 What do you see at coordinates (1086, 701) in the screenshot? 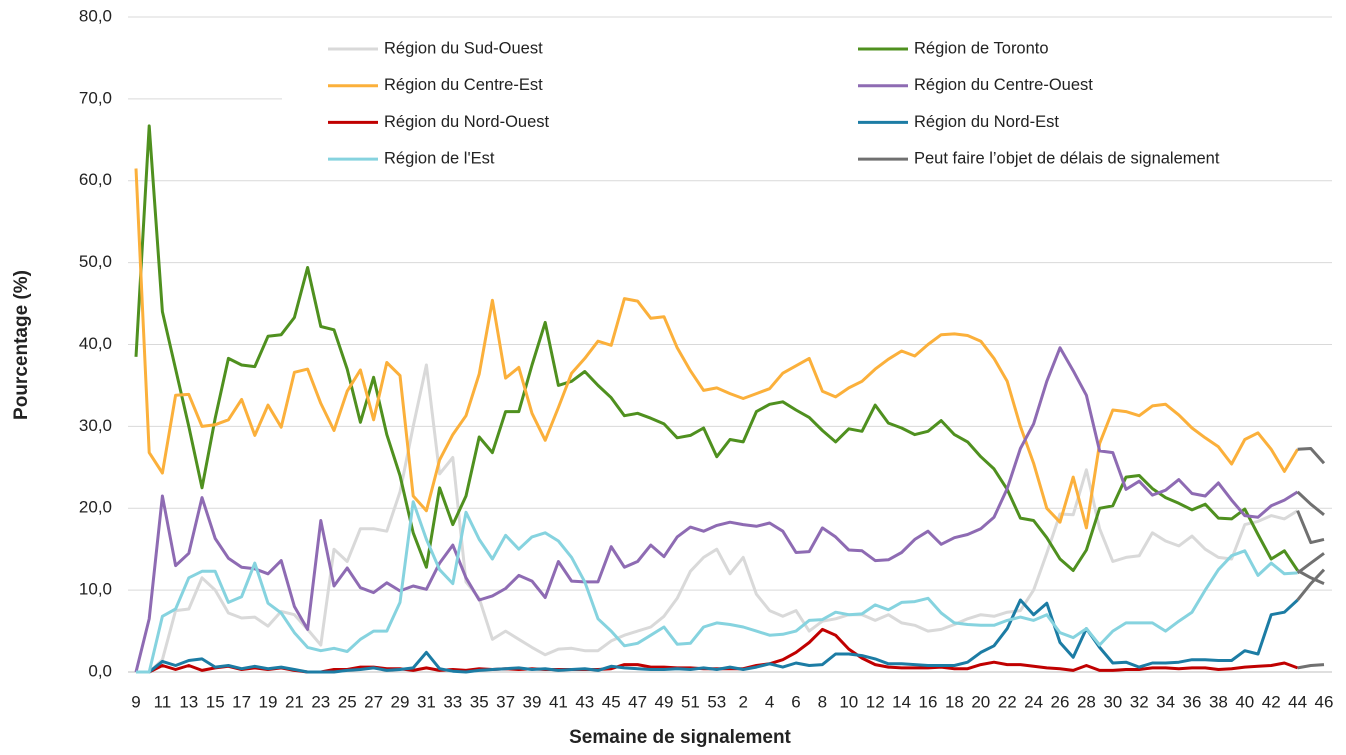
I see `x-tick-label: 28` at bounding box center [1086, 701].